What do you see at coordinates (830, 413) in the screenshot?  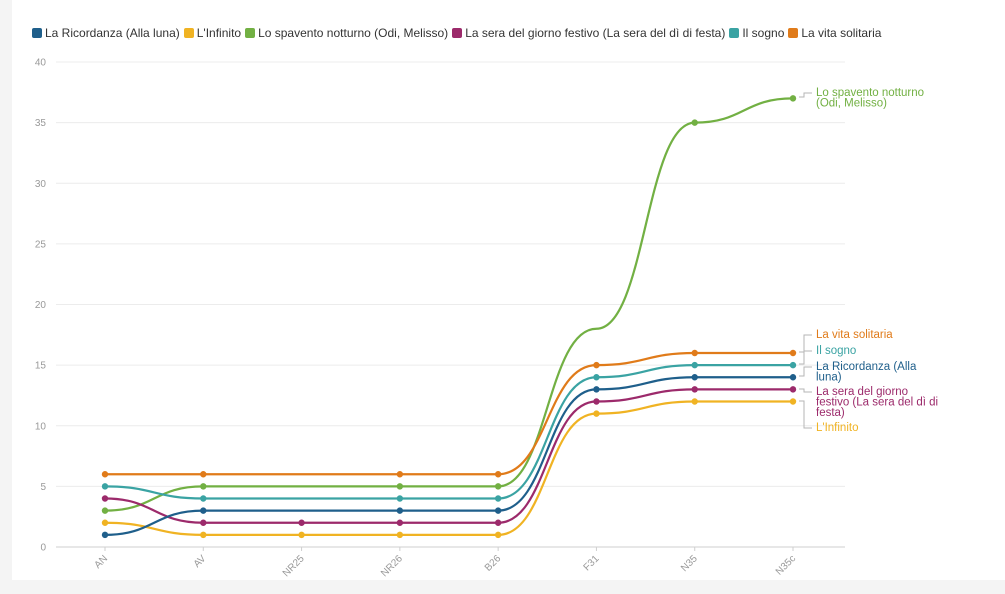 I see `series-end-label: festa)` at bounding box center [830, 413].